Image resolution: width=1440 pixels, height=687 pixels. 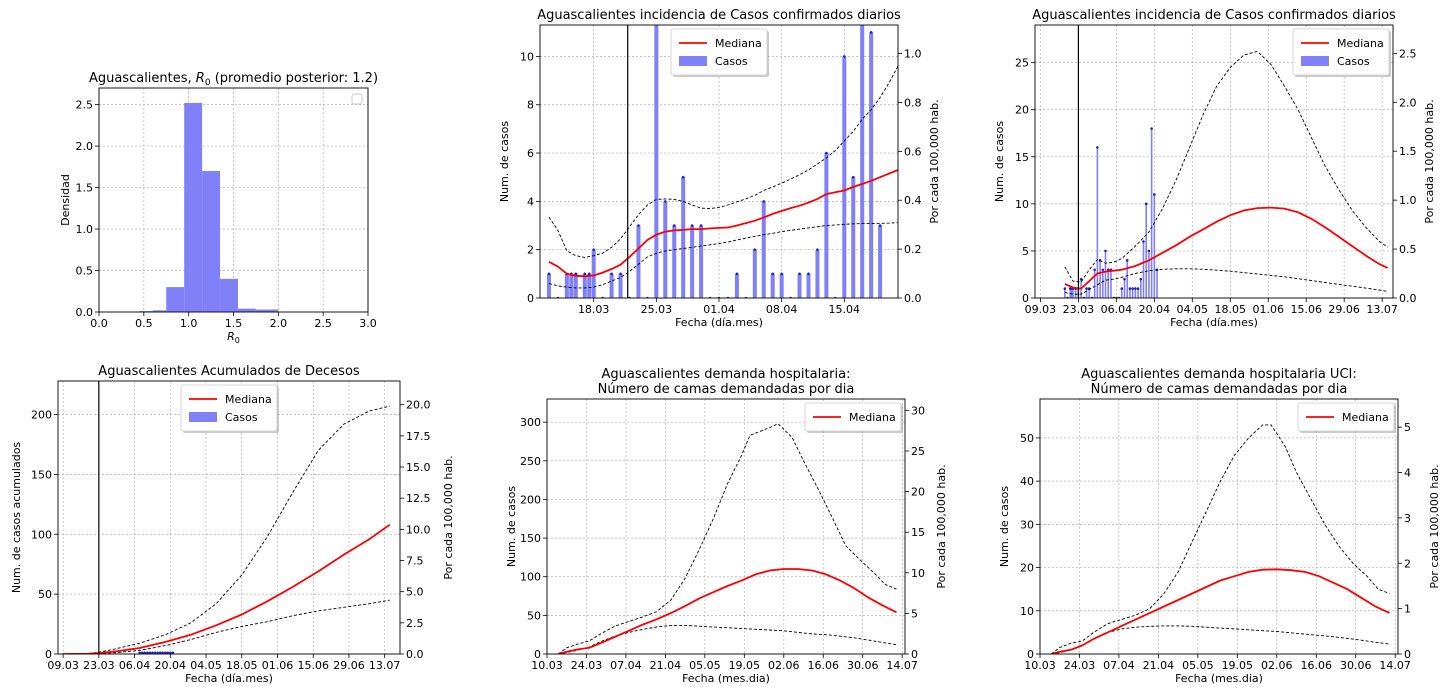 I want to click on plot-area, so click(x=227, y=529).